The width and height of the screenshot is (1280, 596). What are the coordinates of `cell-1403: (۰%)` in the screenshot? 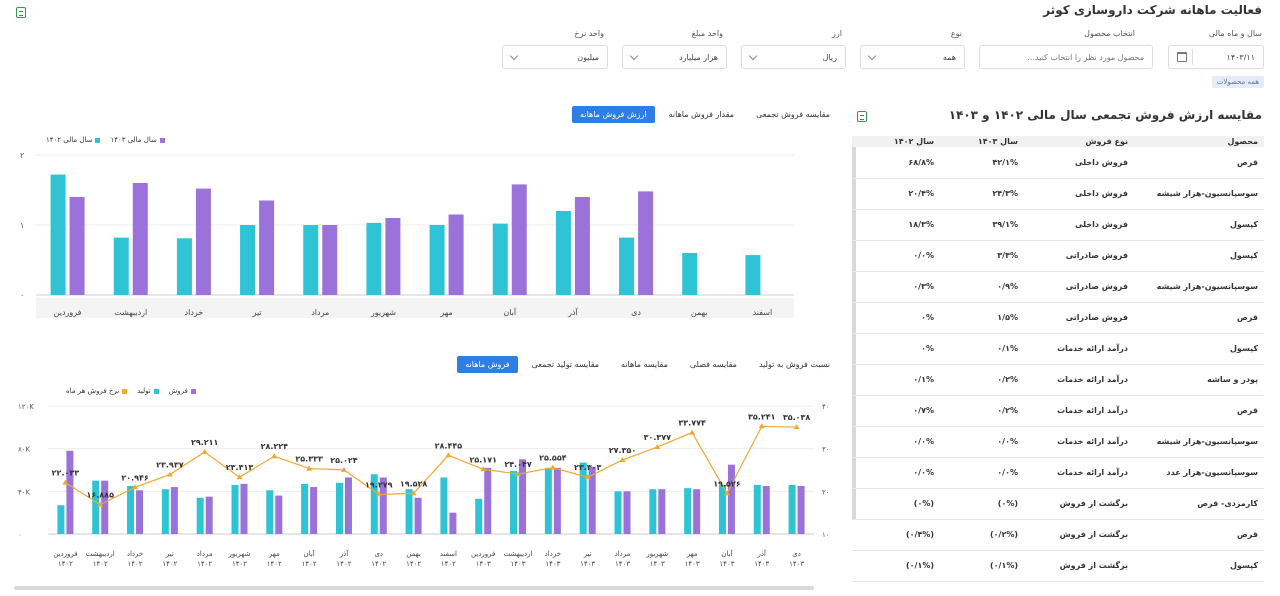 It's located at (982, 504).